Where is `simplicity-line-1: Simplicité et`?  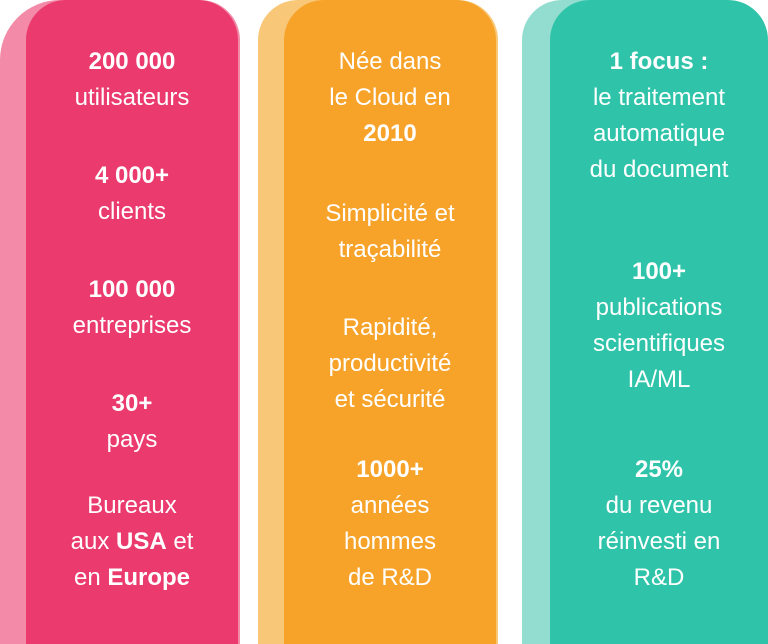
simplicity-line-1: Simplicité et is located at coordinates (390, 213).